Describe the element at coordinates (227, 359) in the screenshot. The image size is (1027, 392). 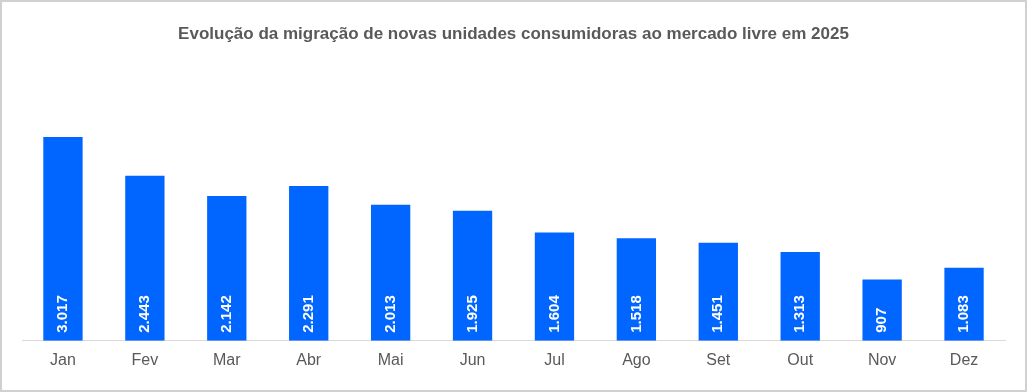
I see `x-tick-label: Mar` at that location.